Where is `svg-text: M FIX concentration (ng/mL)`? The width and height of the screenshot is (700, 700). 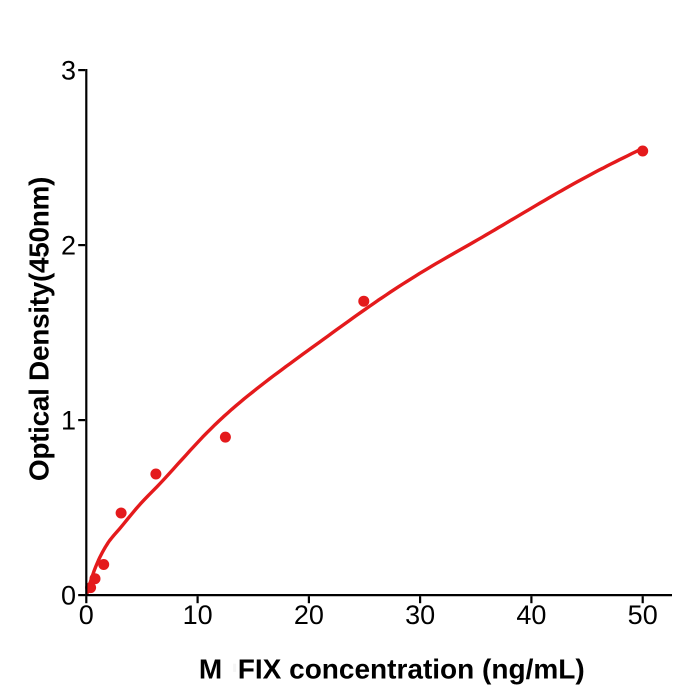 svg-text: M FIX concentration (ng/mL) is located at coordinates (392, 669).